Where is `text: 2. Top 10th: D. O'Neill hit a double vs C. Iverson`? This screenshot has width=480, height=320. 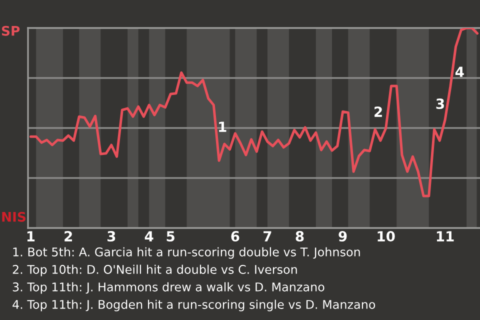
text: 2. Top 10th: D. O'Neill hit a double vs C. Iverson is located at coordinates (154, 270).